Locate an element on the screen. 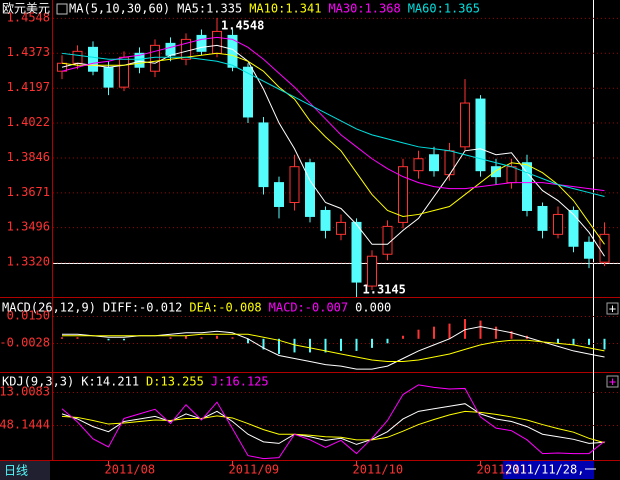  y-tick-label: 48.1444 is located at coordinates (25, 424).